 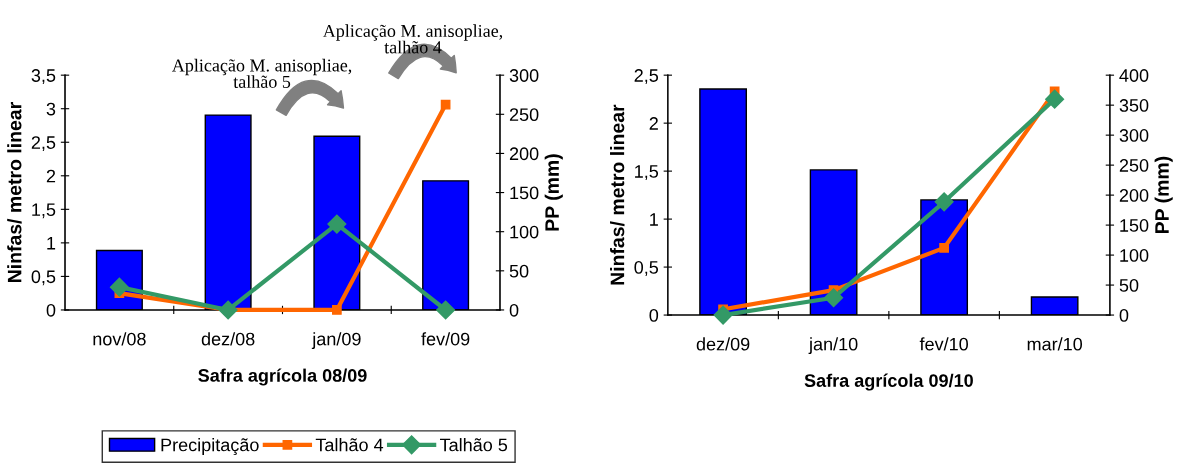 What do you see at coordinates (1134, 75) in the screenshot?
I see `y2-tick-label: 400` at bounding box center [1134, 75].